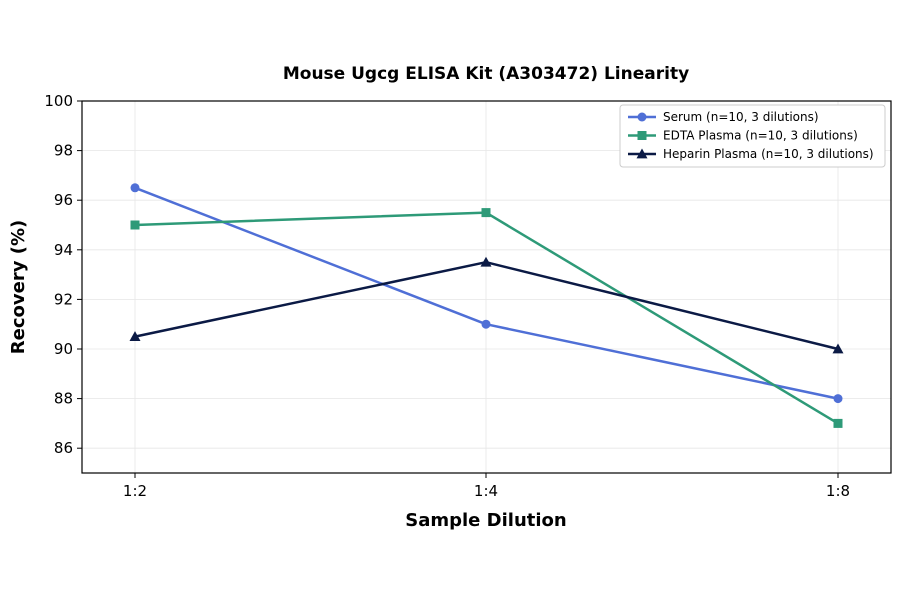  I want to click on legend-label: Heparin Plasma (n=10, 3 dilutions), so click(768, 154).